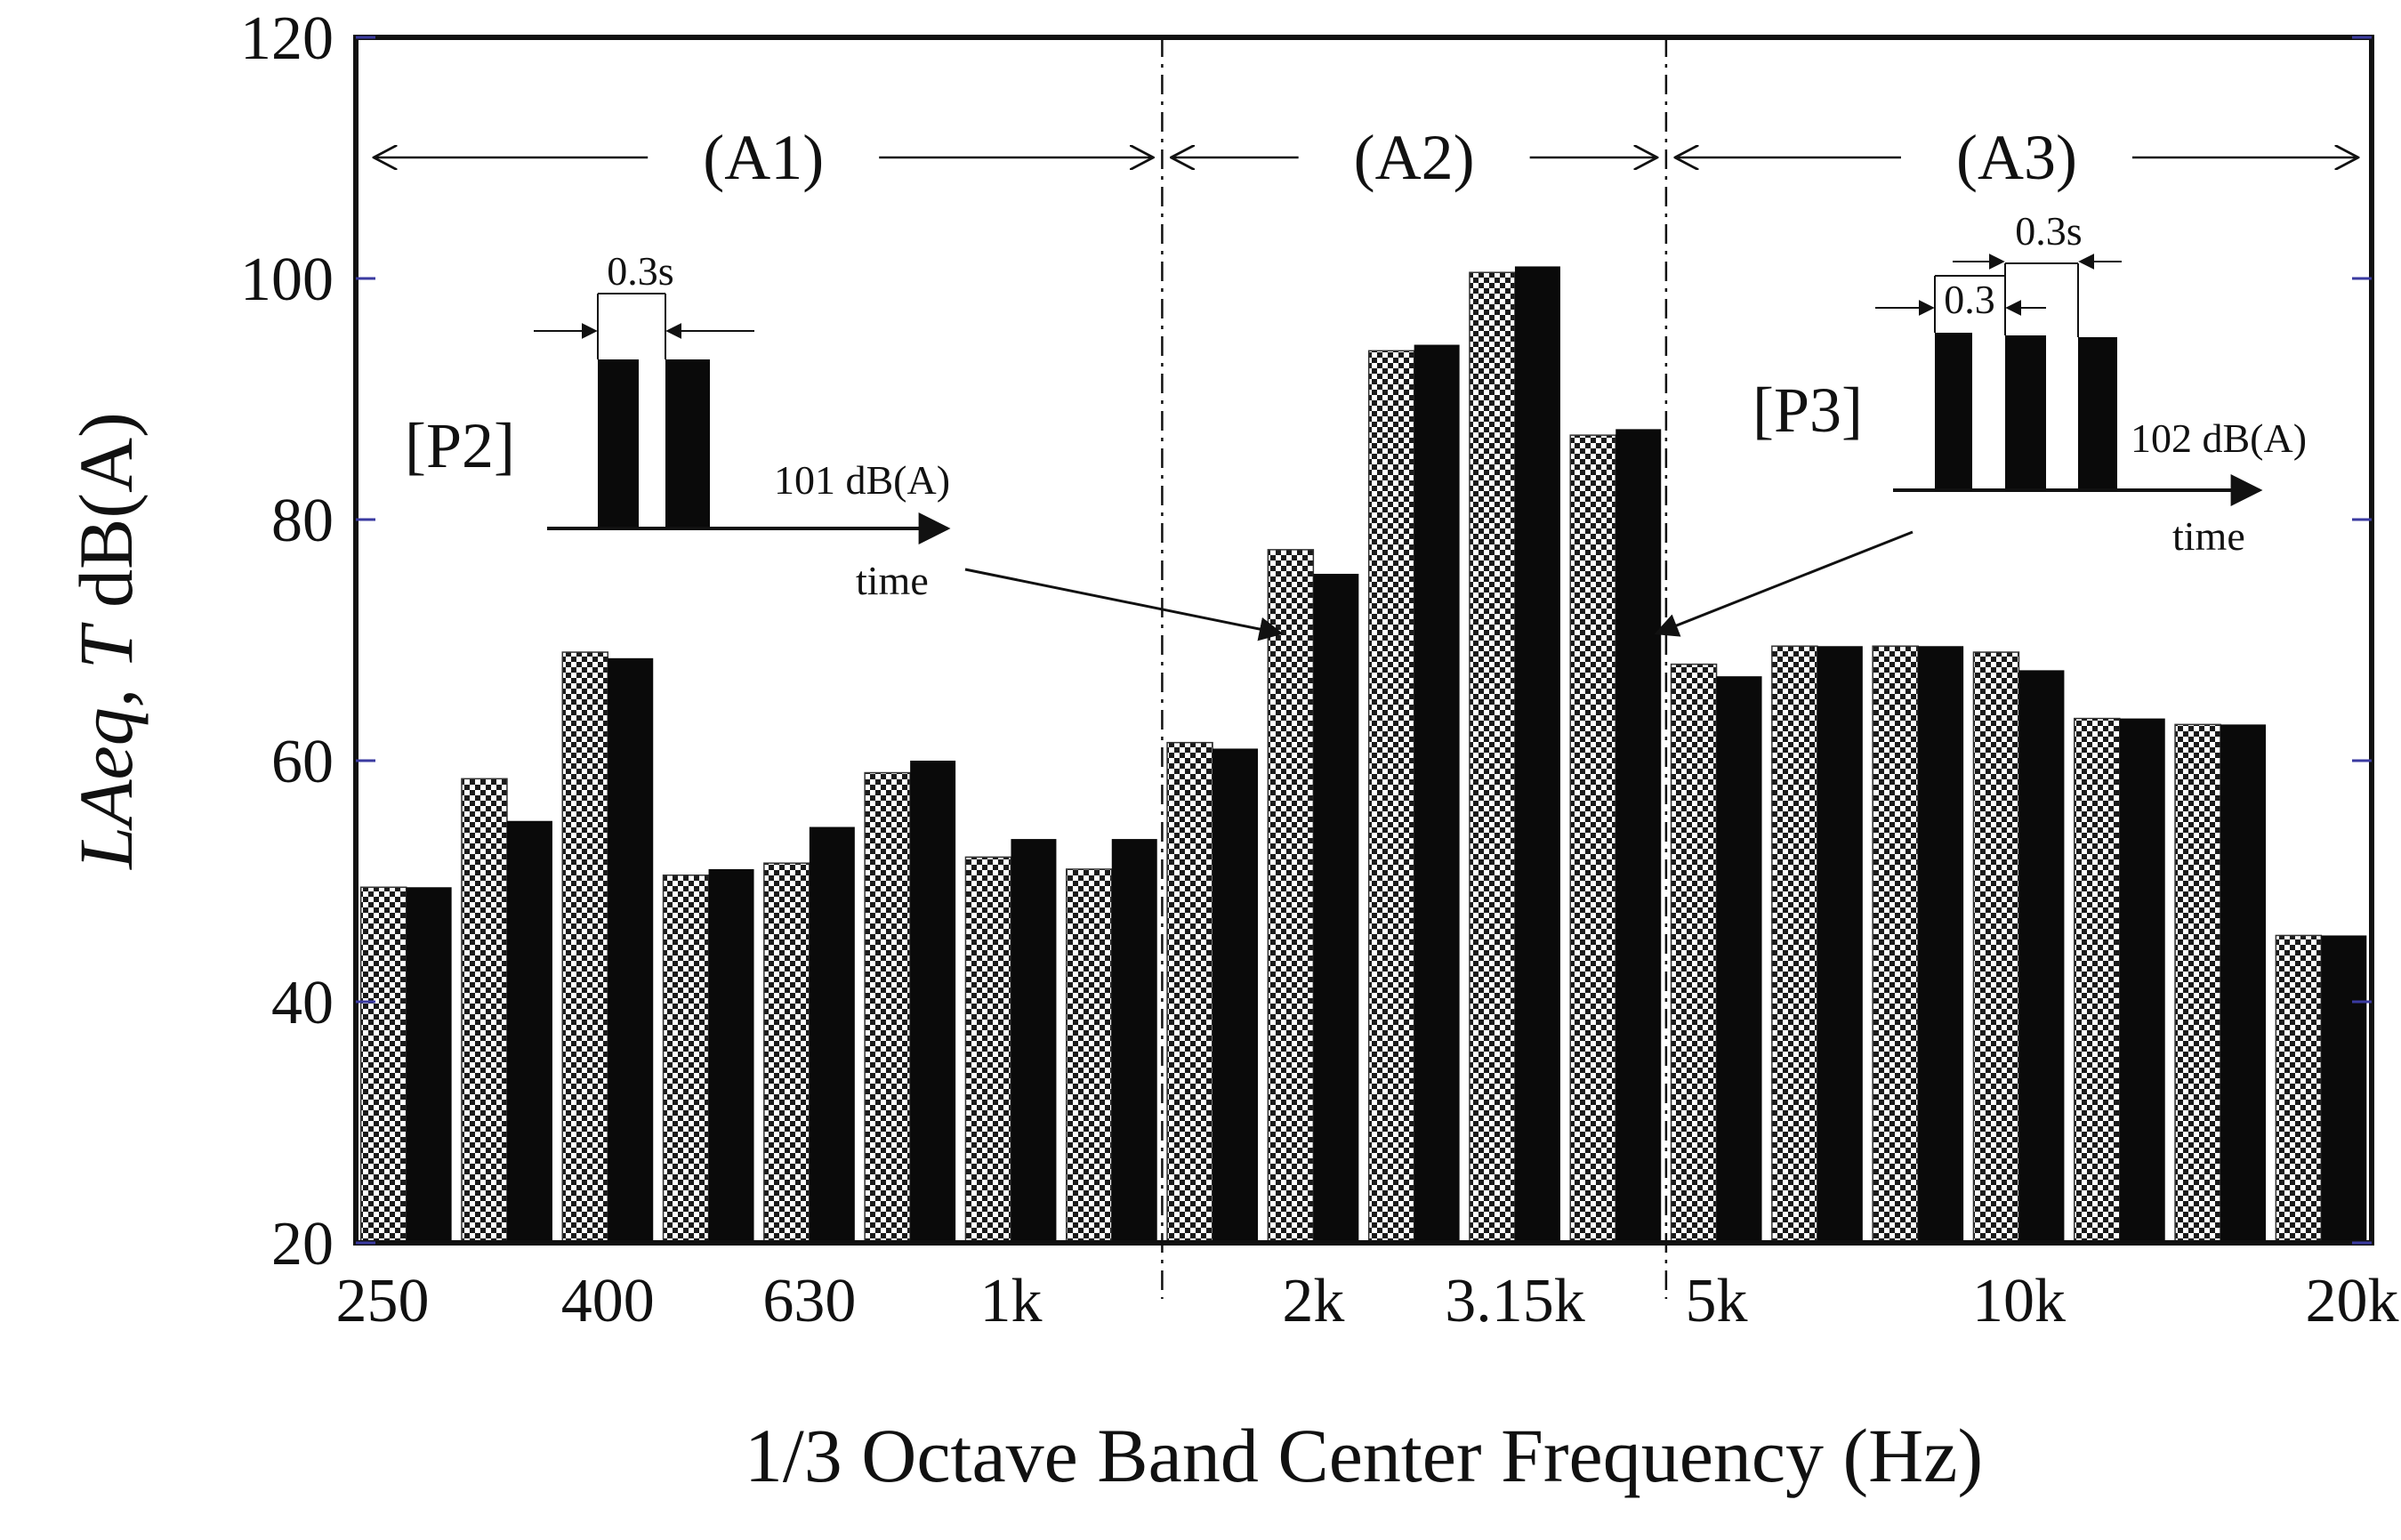  Describe the element at coordinates (1638, 836) in the screenshot. I see `bar-p3-4k` at that location.